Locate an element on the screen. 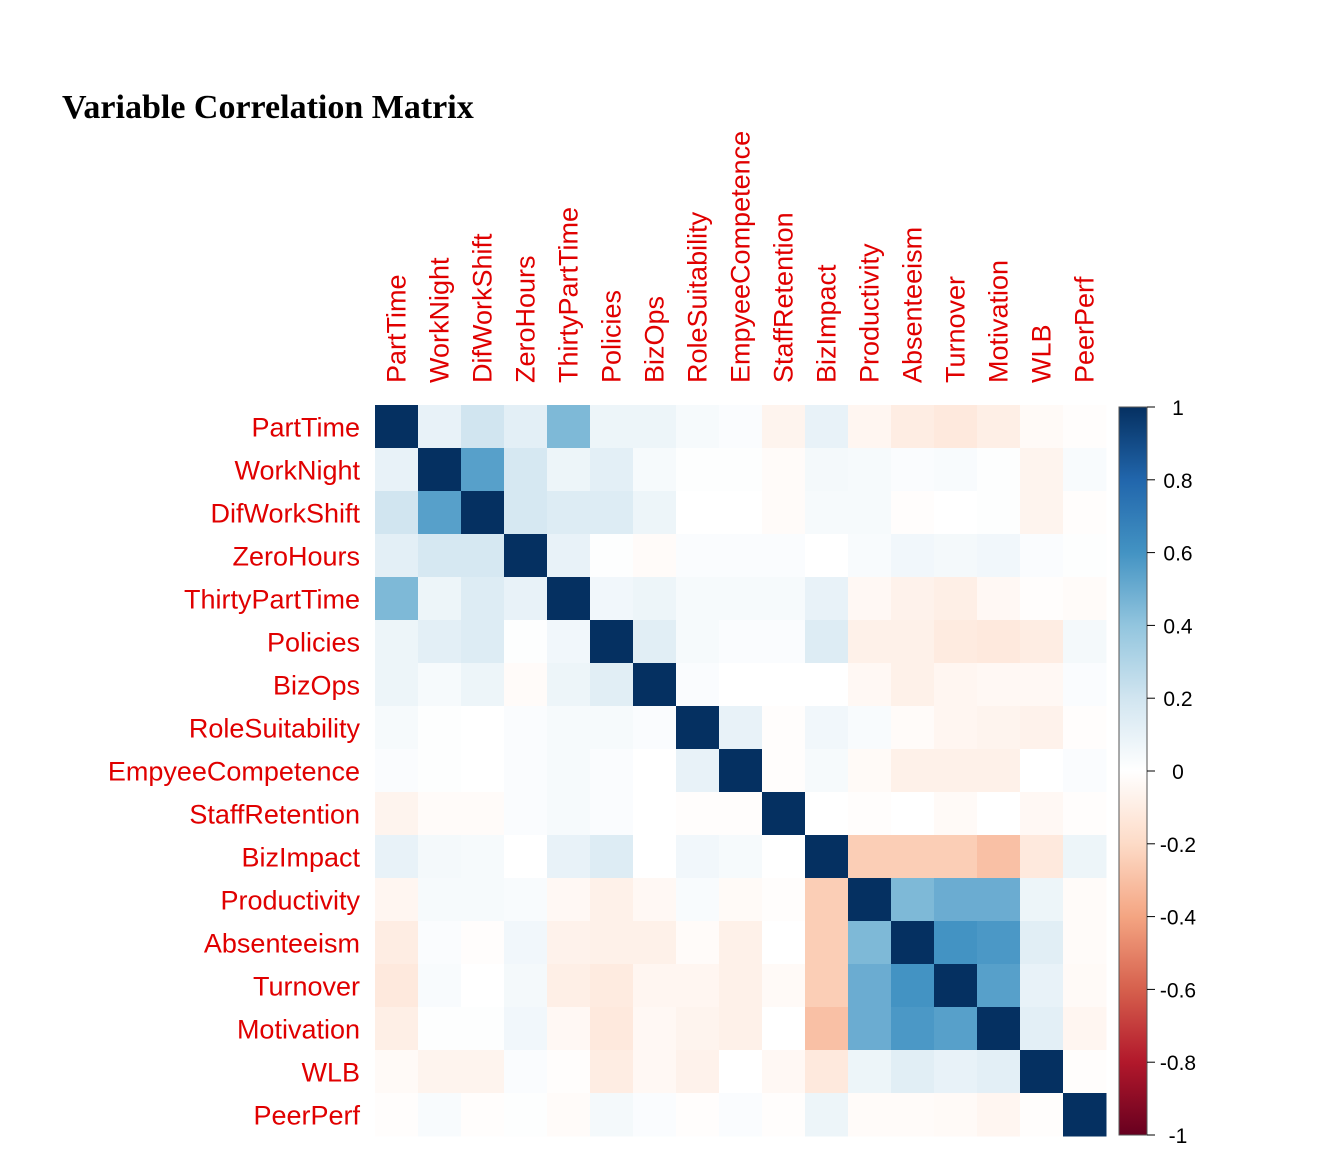 This screenshot has width=1333, height=1160. row-label: ZeroHours is located at coordinates (296, 557).